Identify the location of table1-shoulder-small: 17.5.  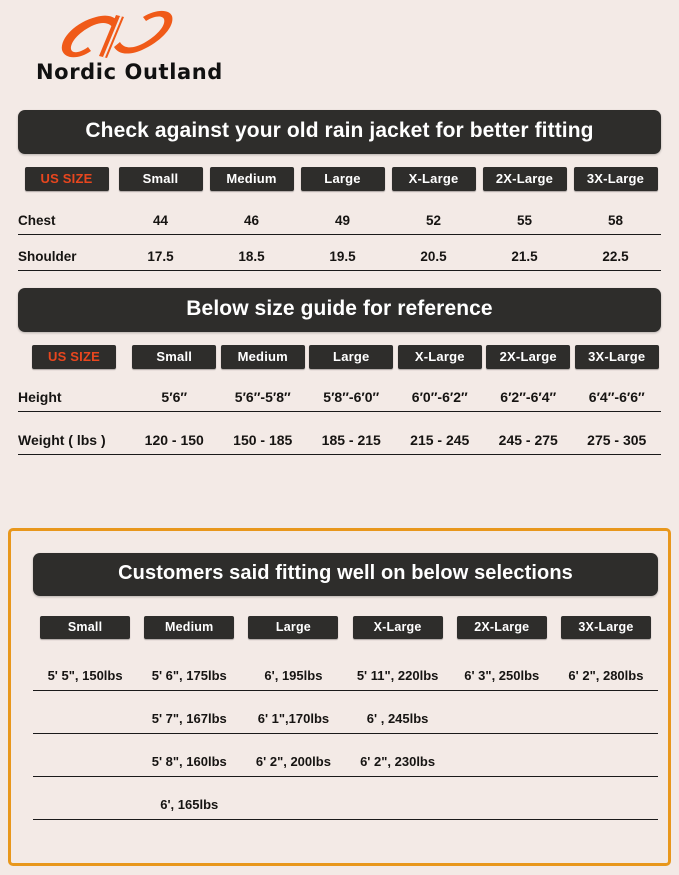
(160, 256).